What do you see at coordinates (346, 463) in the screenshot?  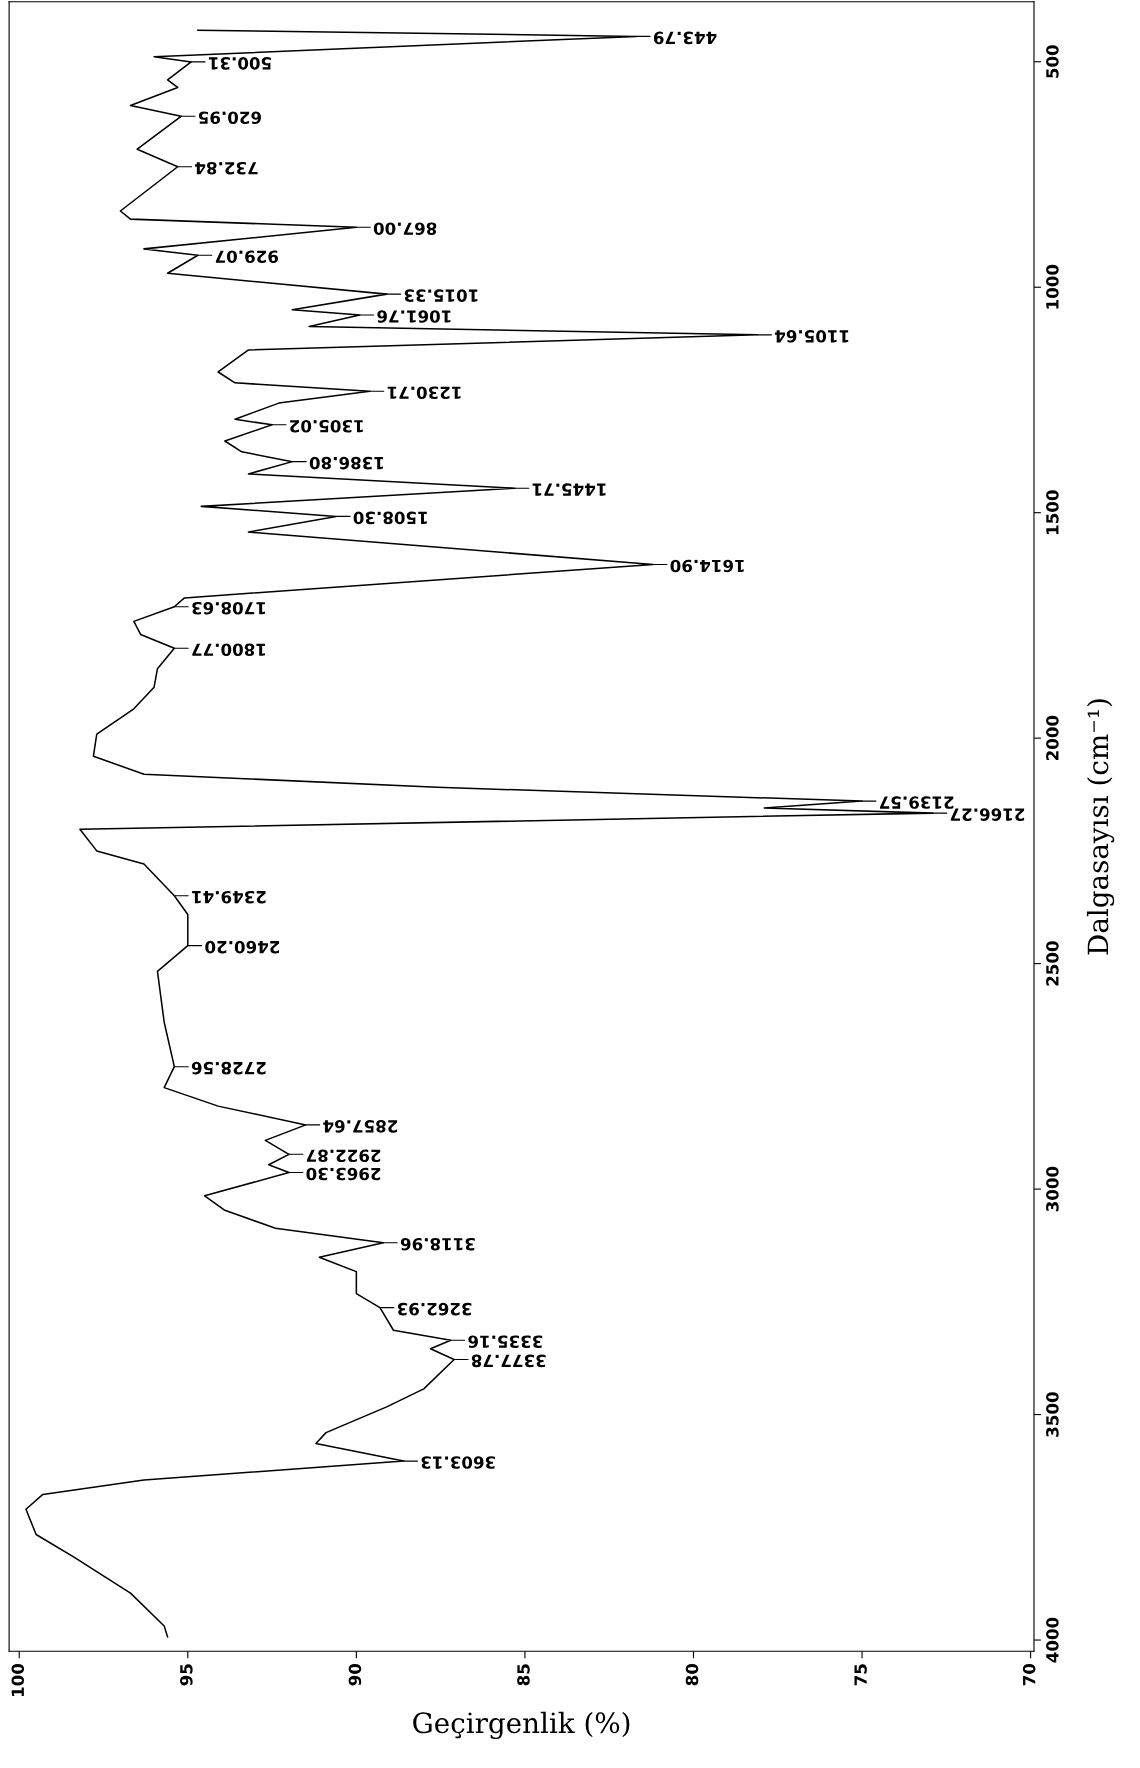 I see `annotation: 1386.80` at bounding box center [346, 463].